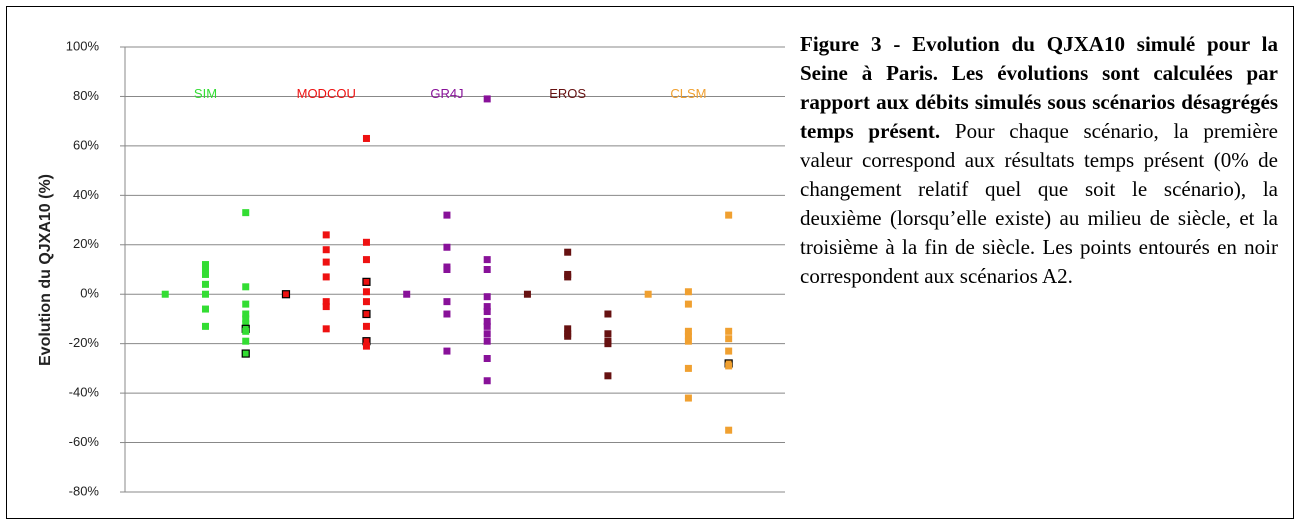 The height and width of the screenshot is (531, 1301). I want to click on legend-label: SIM, so click(205, 93).